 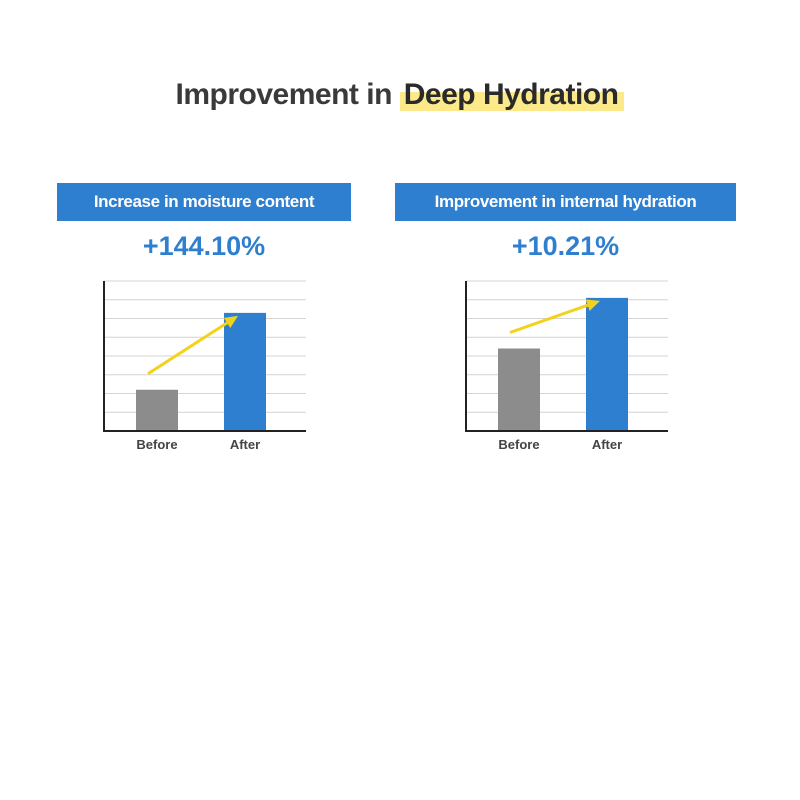 I want to click on panel-label: Increase in moisture content, so click(x=204, y=202).